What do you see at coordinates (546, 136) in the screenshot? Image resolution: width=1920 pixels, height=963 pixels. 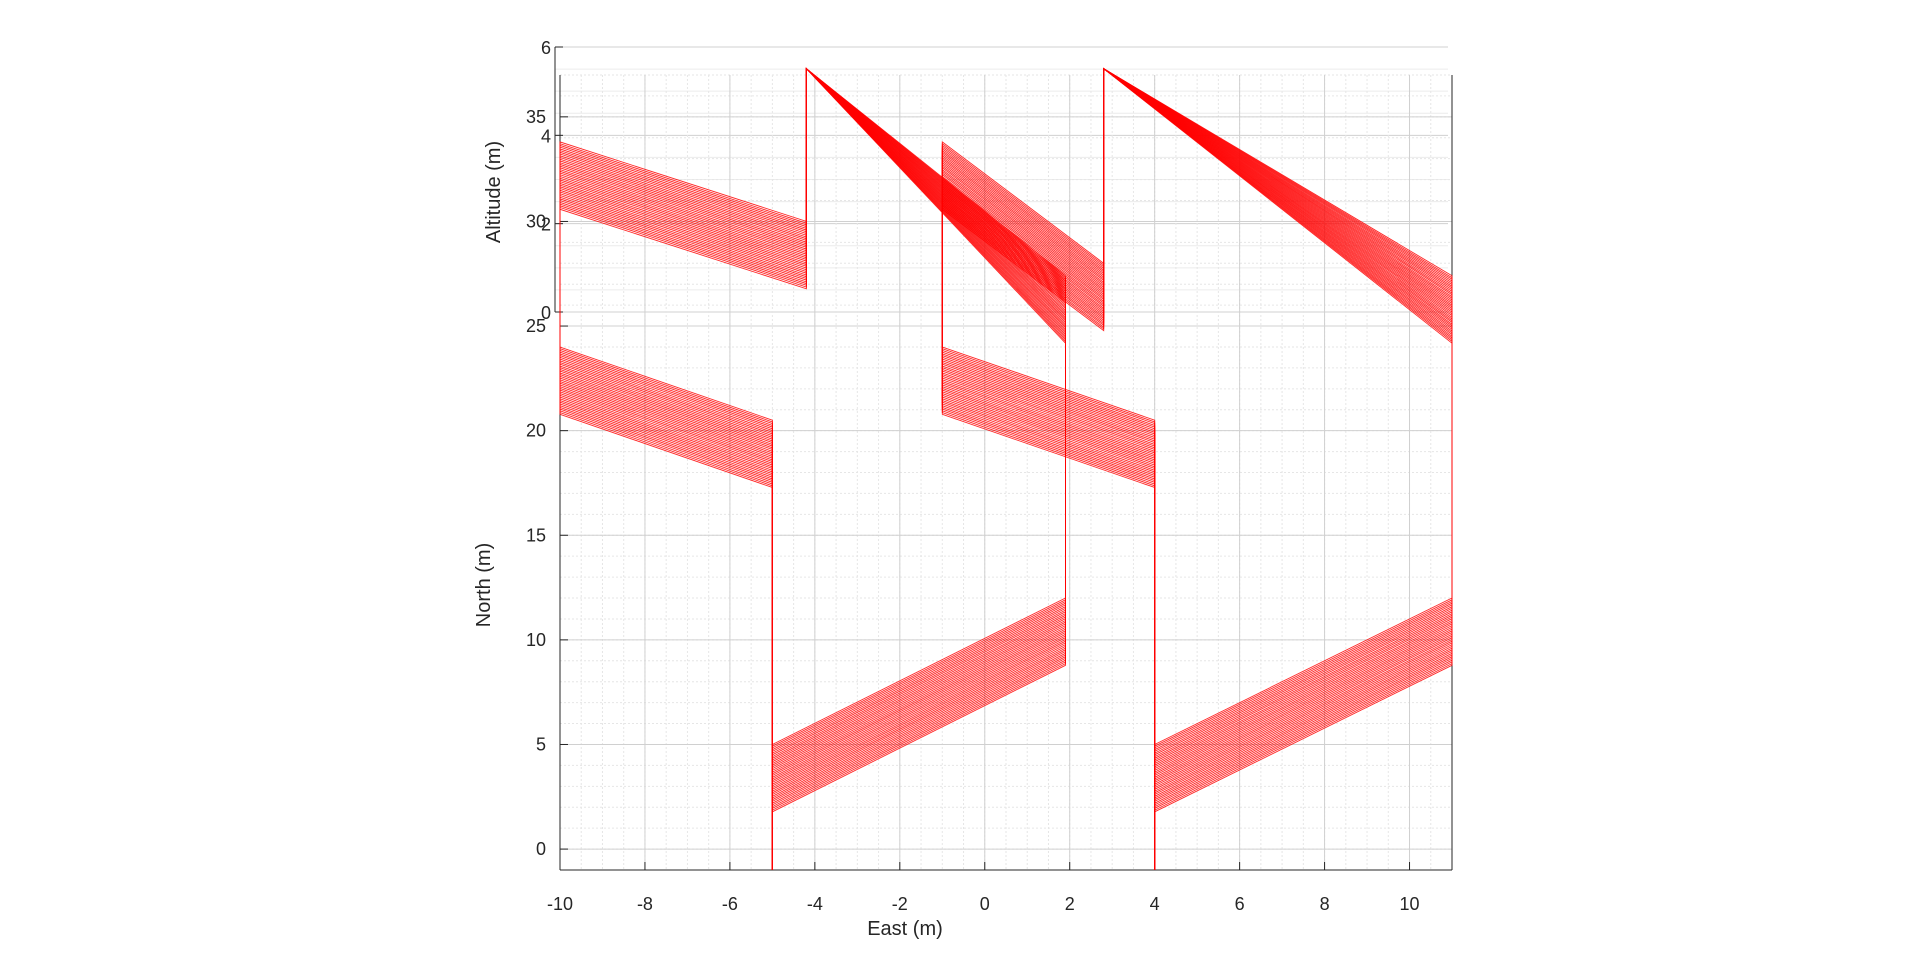 I see `z-tick-label: 4` at bounding box center [546, 136].